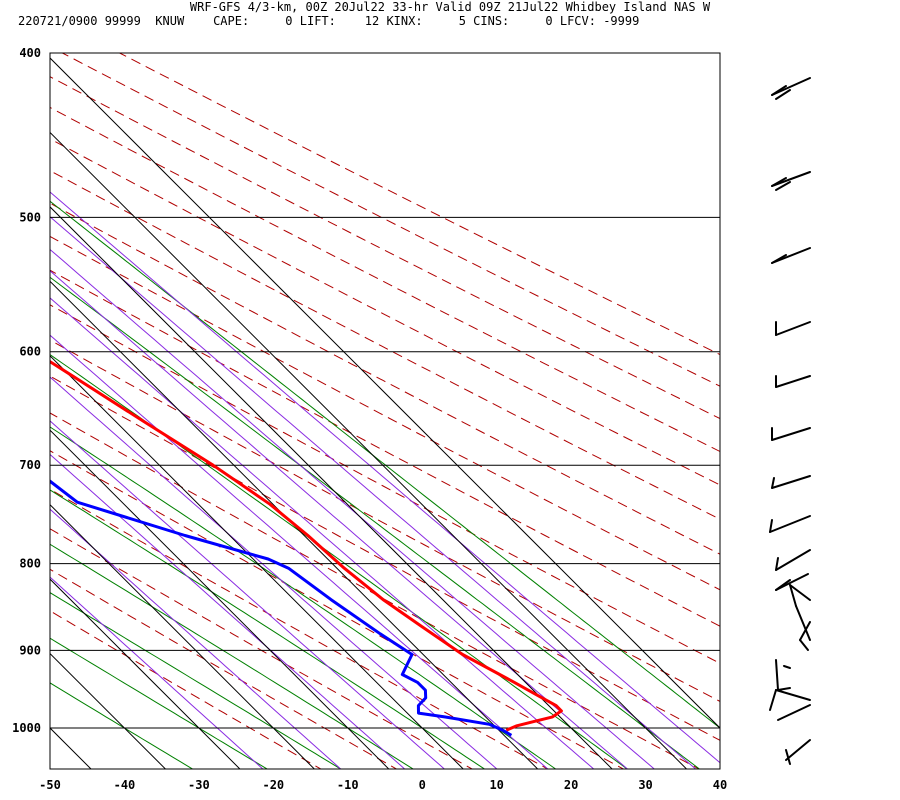 The image size is (900, 800). I want to click on y-tick-label: 600, so click(30, 352).